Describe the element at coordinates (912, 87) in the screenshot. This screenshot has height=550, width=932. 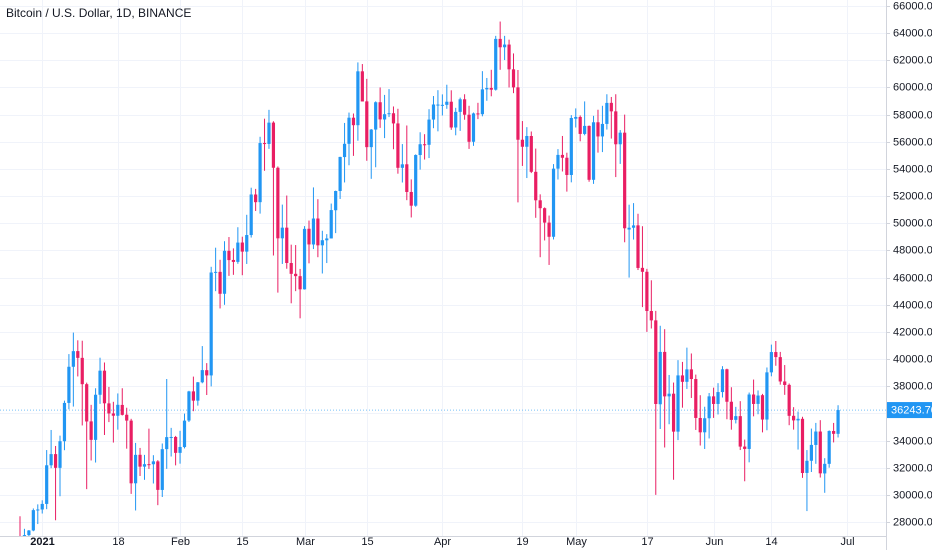
I see `y-tick-label: 60000.00` at that location.